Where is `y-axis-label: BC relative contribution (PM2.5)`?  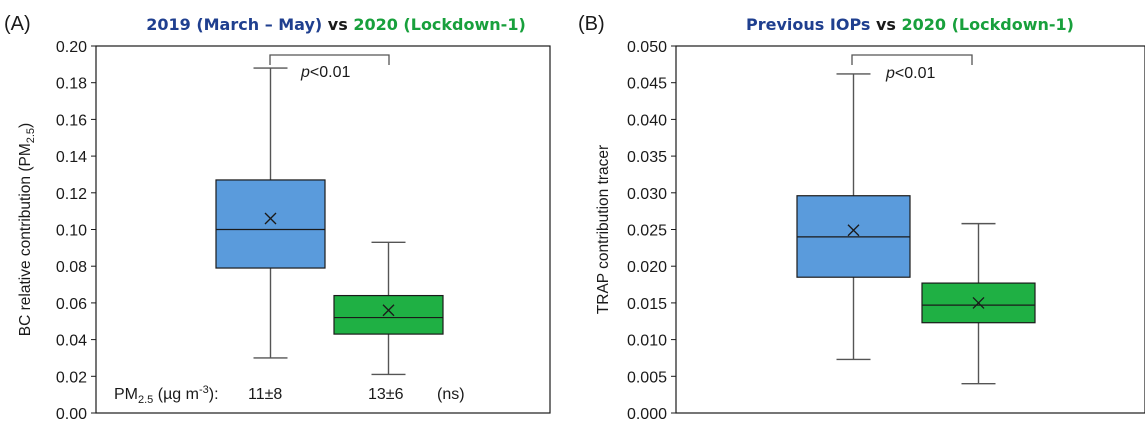 y-axis-label: BC relative contribution (PM2.5) is located at coordinates (27, 229).